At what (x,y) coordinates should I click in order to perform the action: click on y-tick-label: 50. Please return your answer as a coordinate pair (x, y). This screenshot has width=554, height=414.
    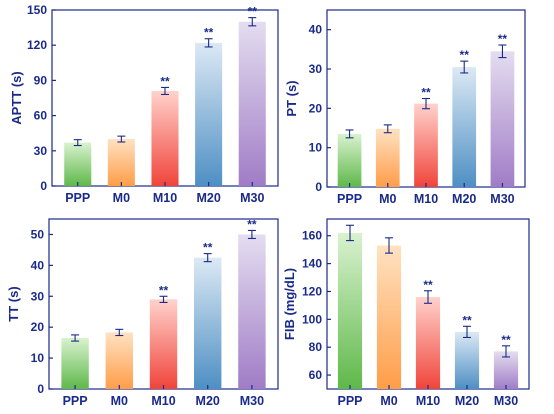
    Looking at the image, I should click on (38, 234).